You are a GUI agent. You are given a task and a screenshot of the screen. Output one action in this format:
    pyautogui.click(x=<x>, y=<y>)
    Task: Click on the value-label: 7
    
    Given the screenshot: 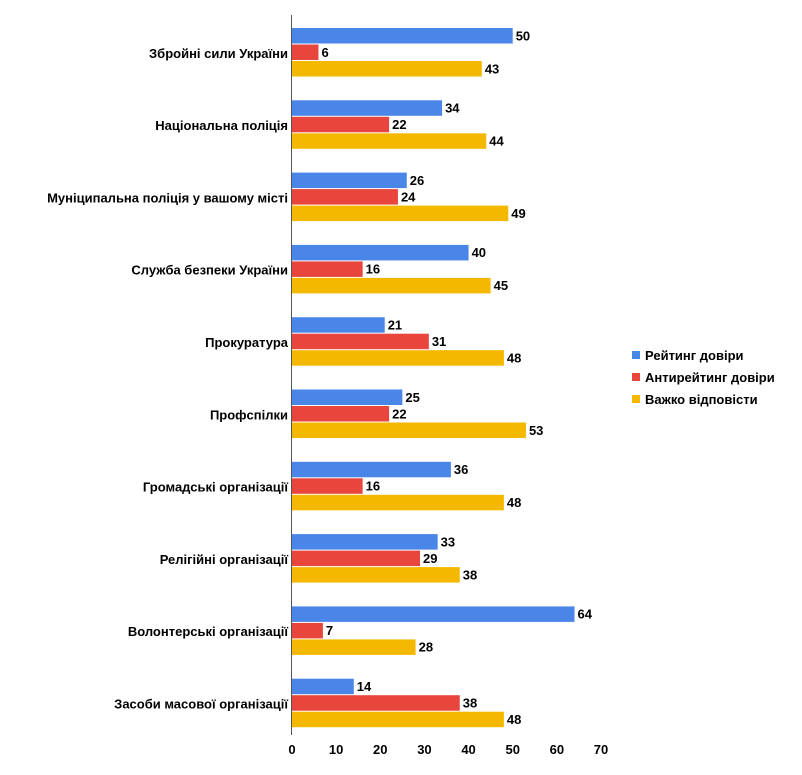 What is the action you would take?
    pyautogui.click(x=329, y=630)
    